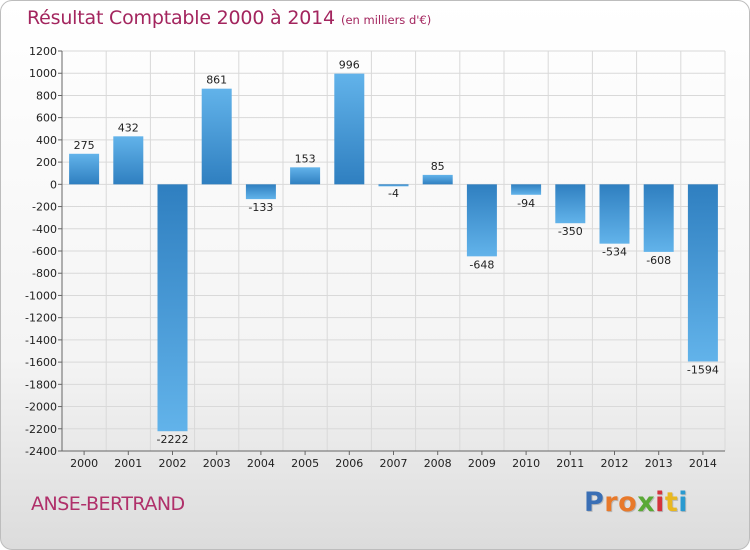 The height and width of the screenshot is (550, 750). Describe the element at coordinates (41, 362) in the screenshot. I see `y-tick-label: -1600` at that location.